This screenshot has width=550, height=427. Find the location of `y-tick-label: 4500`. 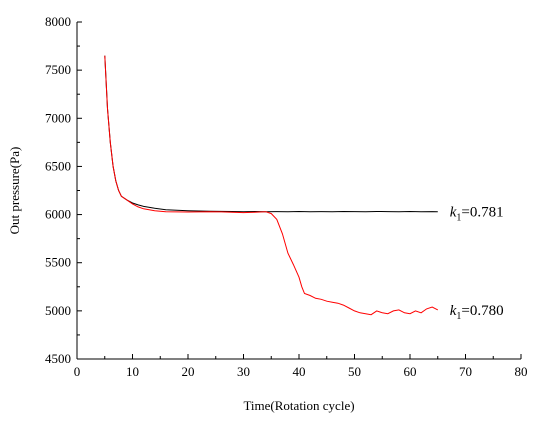

y-tick-label: 4500 is located at coordinates (58, 358).